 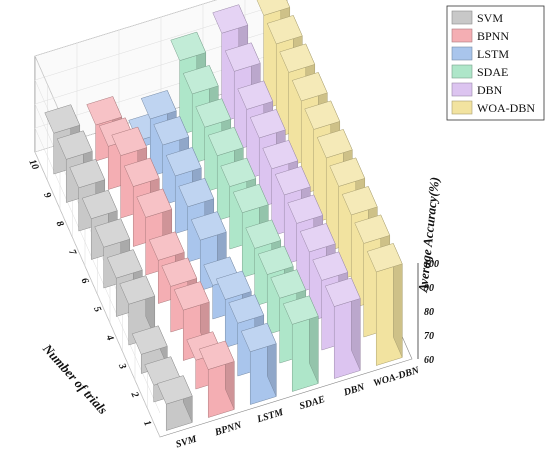 I want to click on trial-label-9: 9, so click(x=47, y=195).